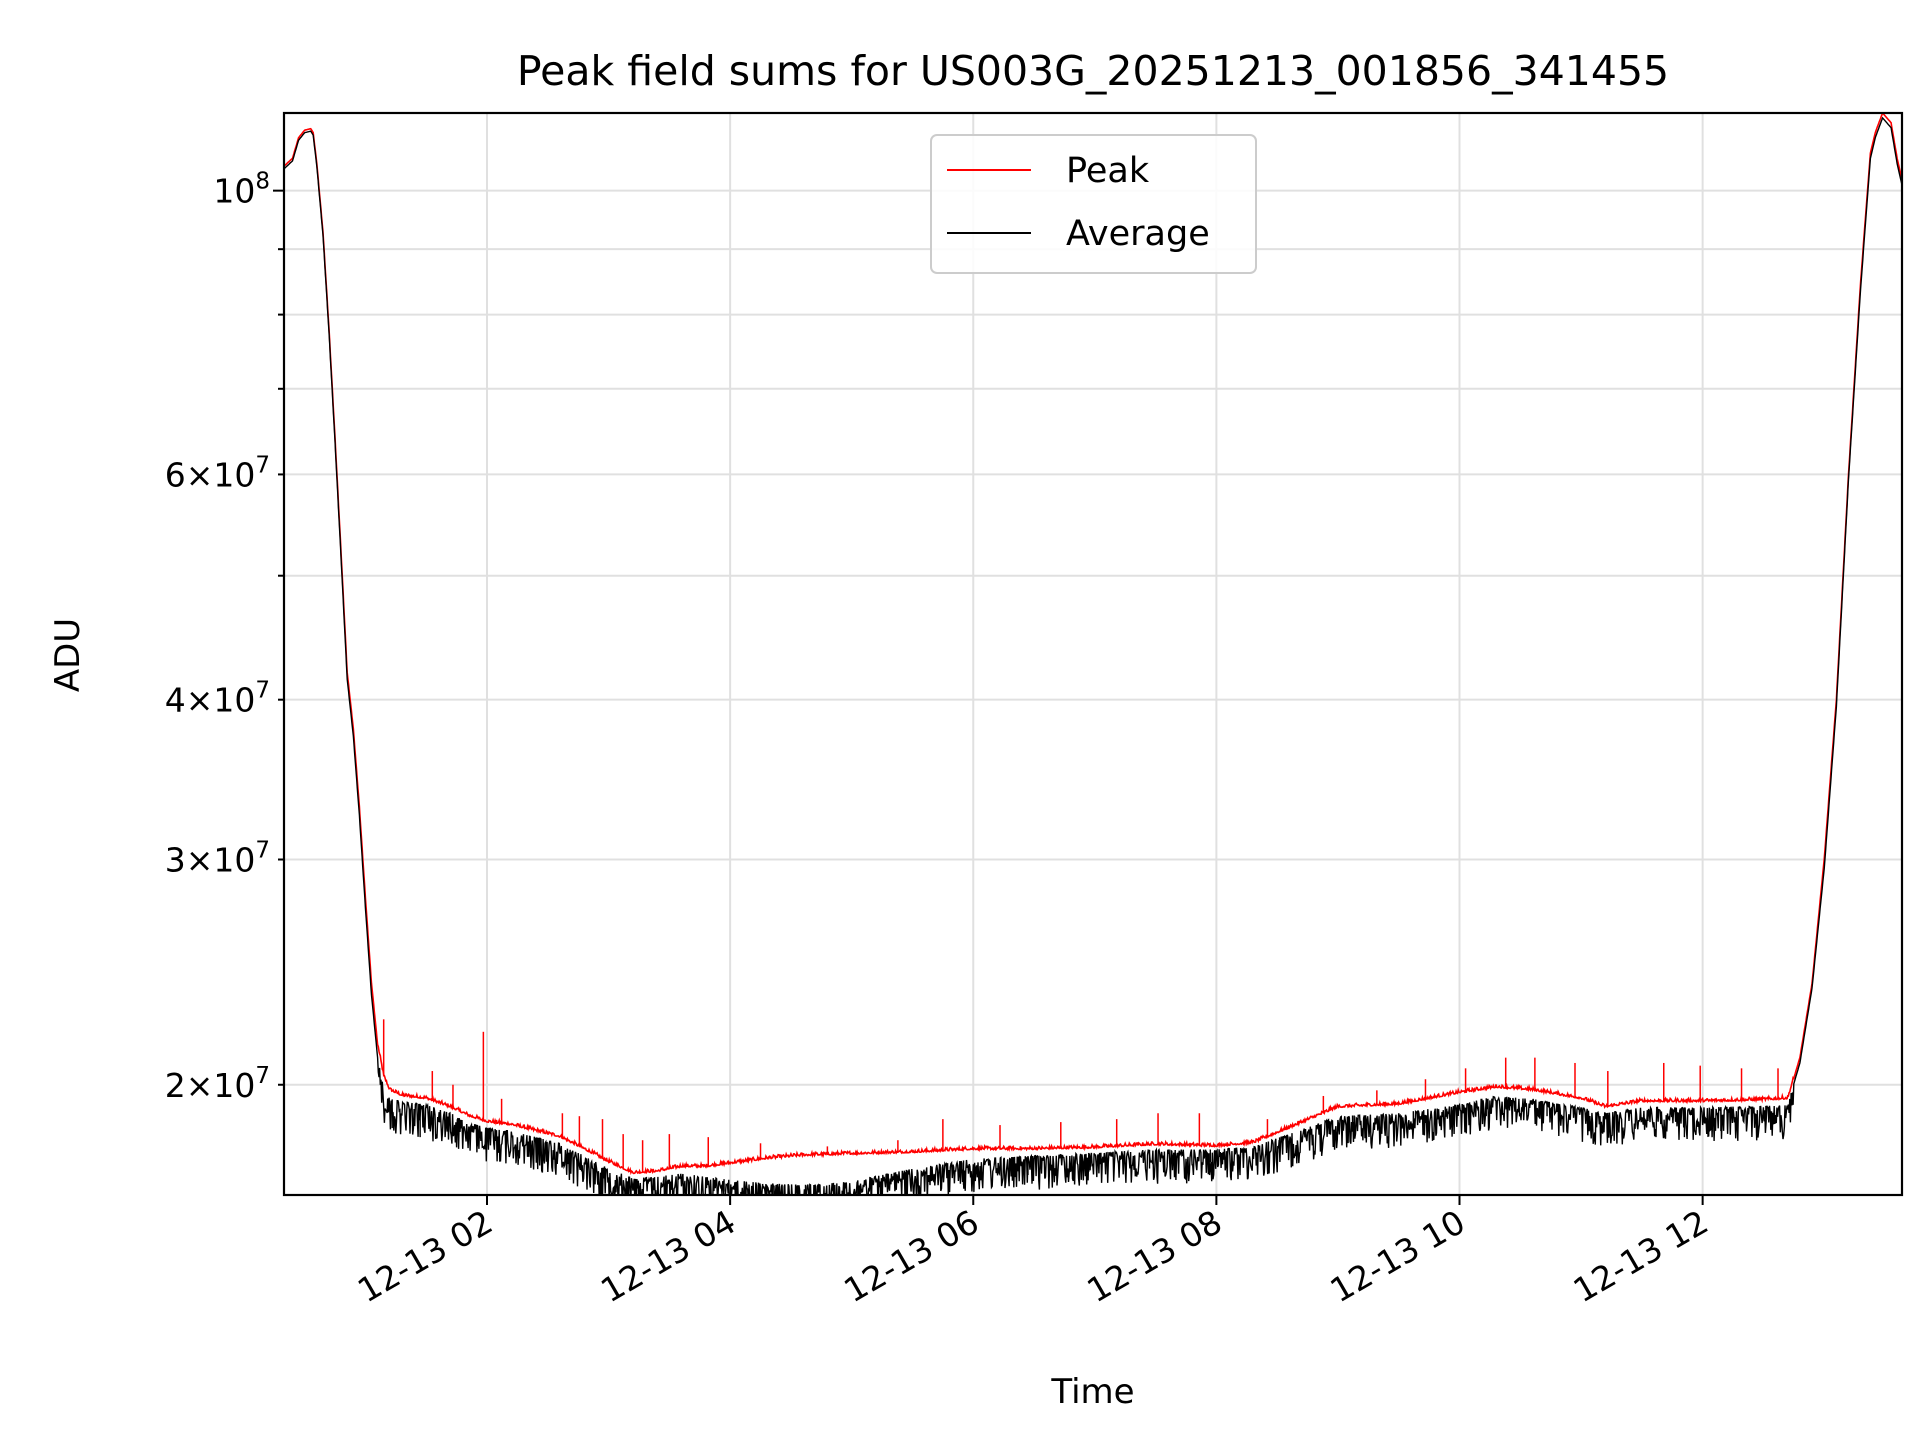 The height and width of the screenshot is (1440, 1920). Describe the element at coordinates (1093, 204) in the screenshot. I see `legend: Peak Average` at that location.